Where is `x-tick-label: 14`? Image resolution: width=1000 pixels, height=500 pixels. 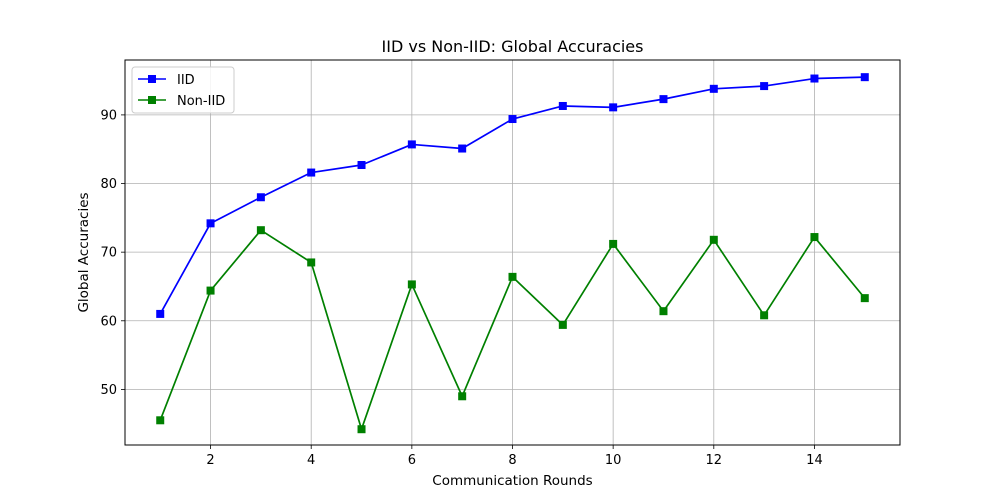 x-tick-label: 14 is located at coordinates (814, 460).